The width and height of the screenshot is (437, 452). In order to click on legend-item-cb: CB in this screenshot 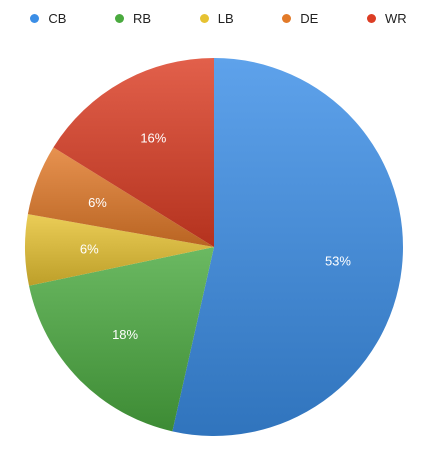, I will do `click(48, 18)`.